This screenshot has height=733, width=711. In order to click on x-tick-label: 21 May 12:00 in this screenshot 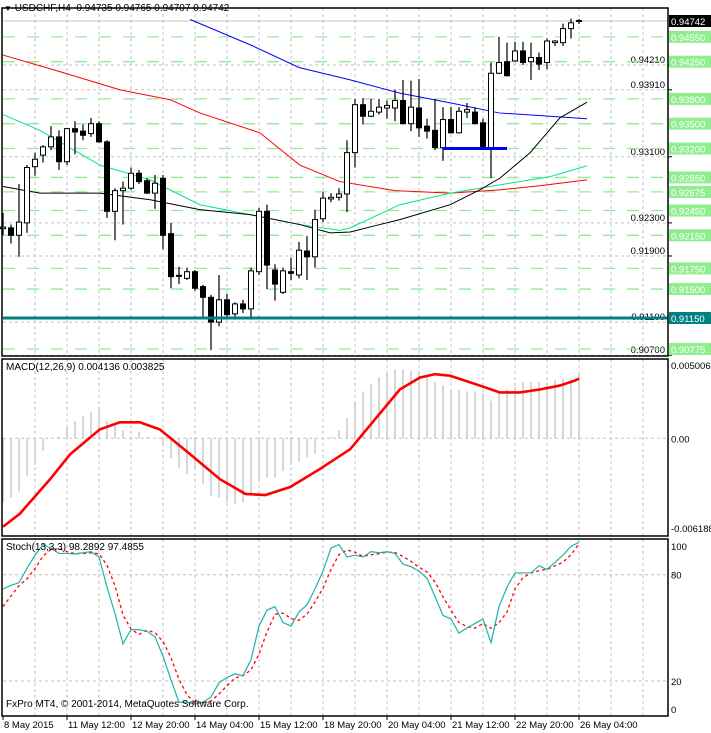, I will do `click(481, 725)`.